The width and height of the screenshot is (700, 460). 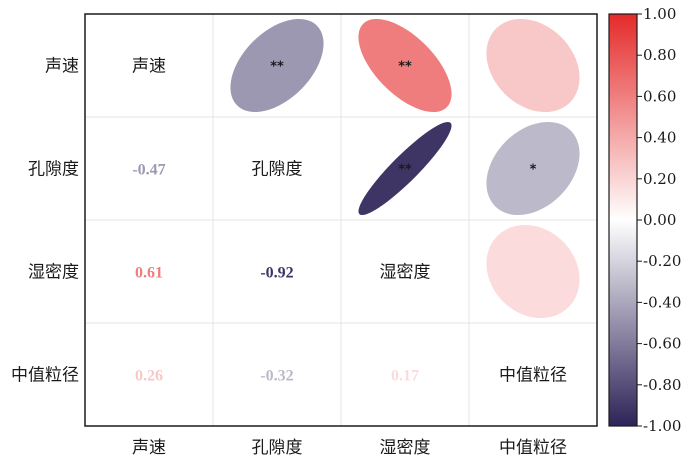 I want to click on y-axis-tick-label: 声速, so click(x=62, y=67).